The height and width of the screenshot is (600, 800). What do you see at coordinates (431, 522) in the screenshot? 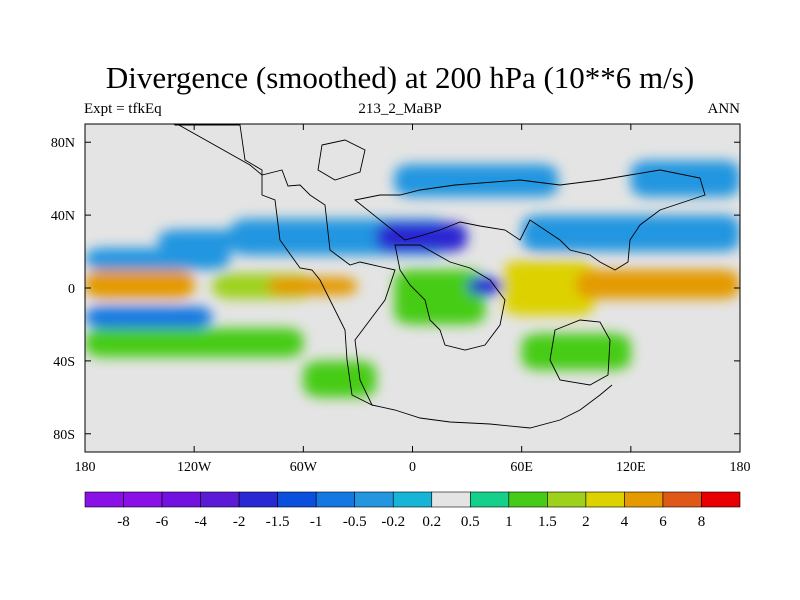
I see `colorbar-label-8: 0.2` at bounding box center [431, 522].